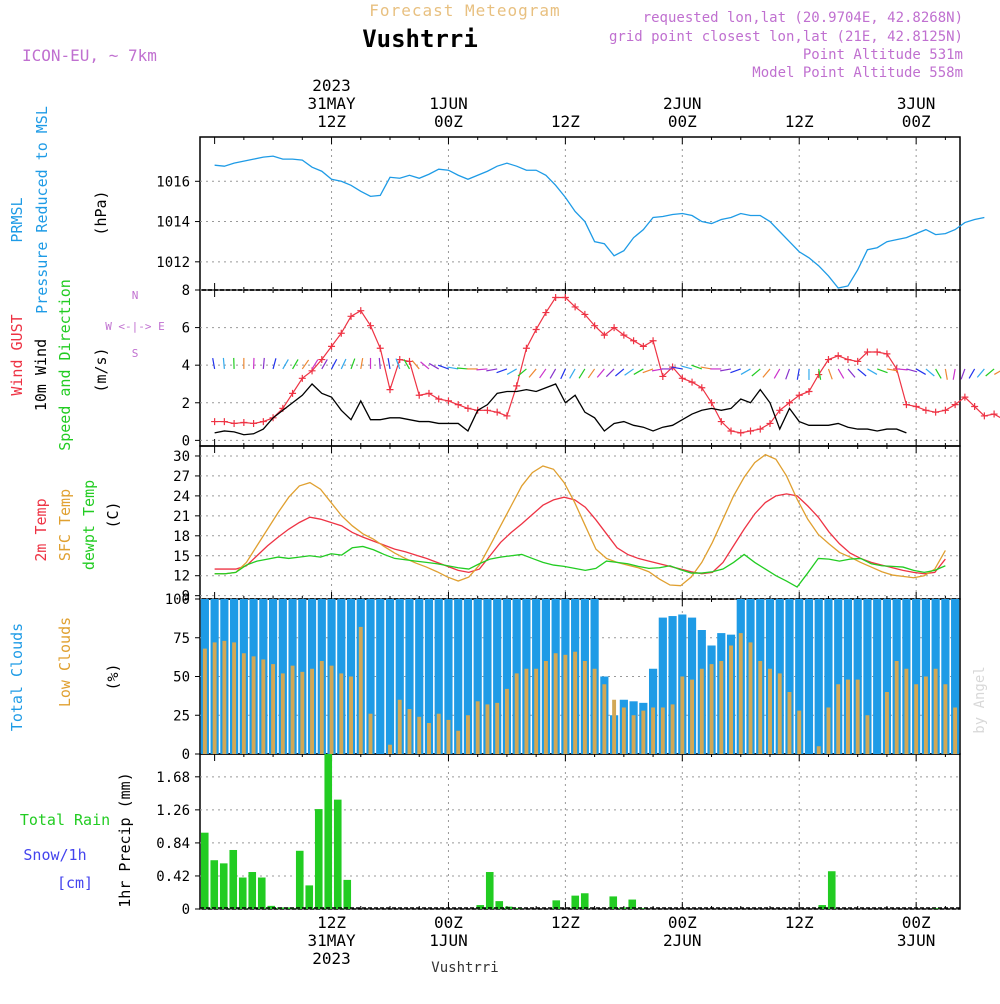 This screenshot has width=1000, height=1004. What do you see at coordinates (980, 699) in the screenshot?
I see `credit-watermark: by Angel` at bounding box center [980, 699].